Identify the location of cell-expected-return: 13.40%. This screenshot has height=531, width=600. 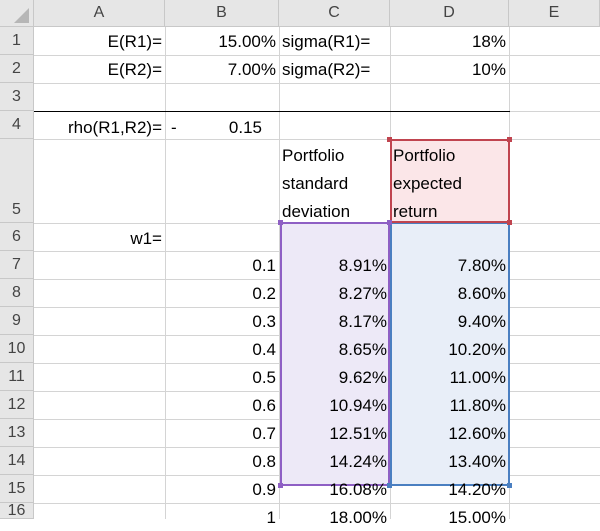
(477, 461).